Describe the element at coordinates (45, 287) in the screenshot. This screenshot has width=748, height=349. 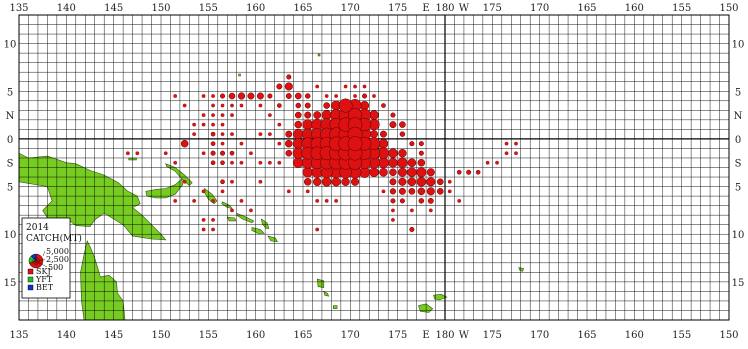
I see `legend-species-label: BET` at that location.